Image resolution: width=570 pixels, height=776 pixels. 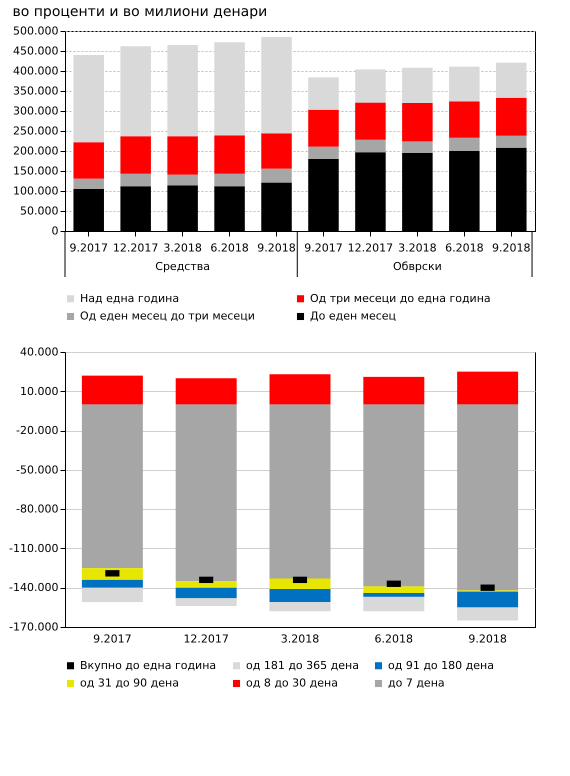 What do you see at coordinates (441, 665) in the screenshot?
I see `legend-label: од 91 до 180 дена` at bounding box center [441, 665].